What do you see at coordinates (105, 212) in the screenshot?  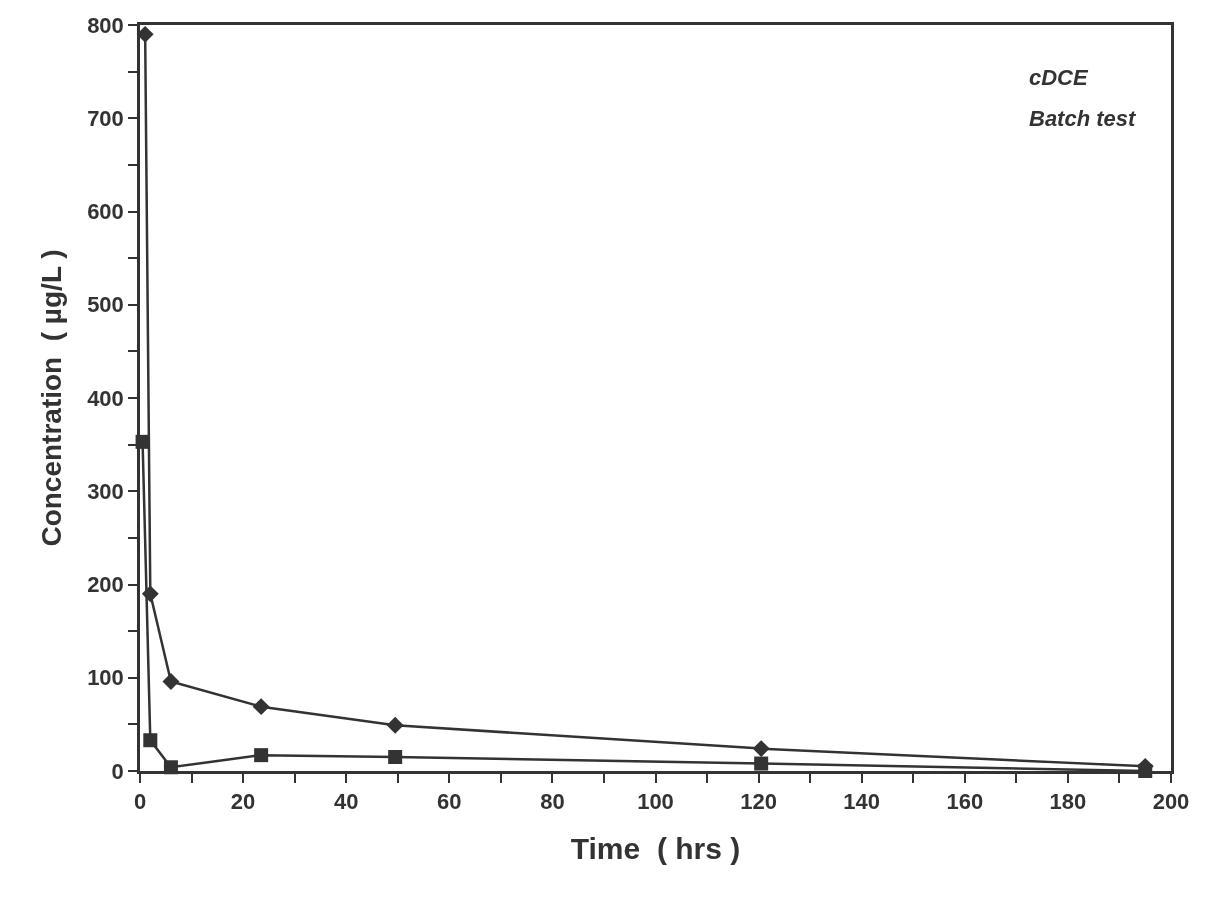 I see `y-tick-label: 600` at bounding box center [105, 212].